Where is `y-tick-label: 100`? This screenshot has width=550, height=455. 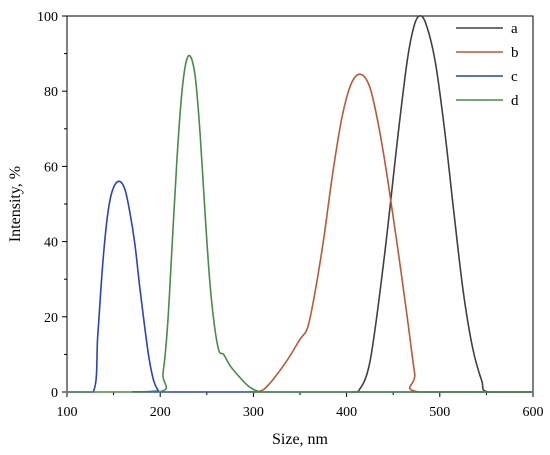
y-tick-label: 100 is located at coordinates (47, 17).